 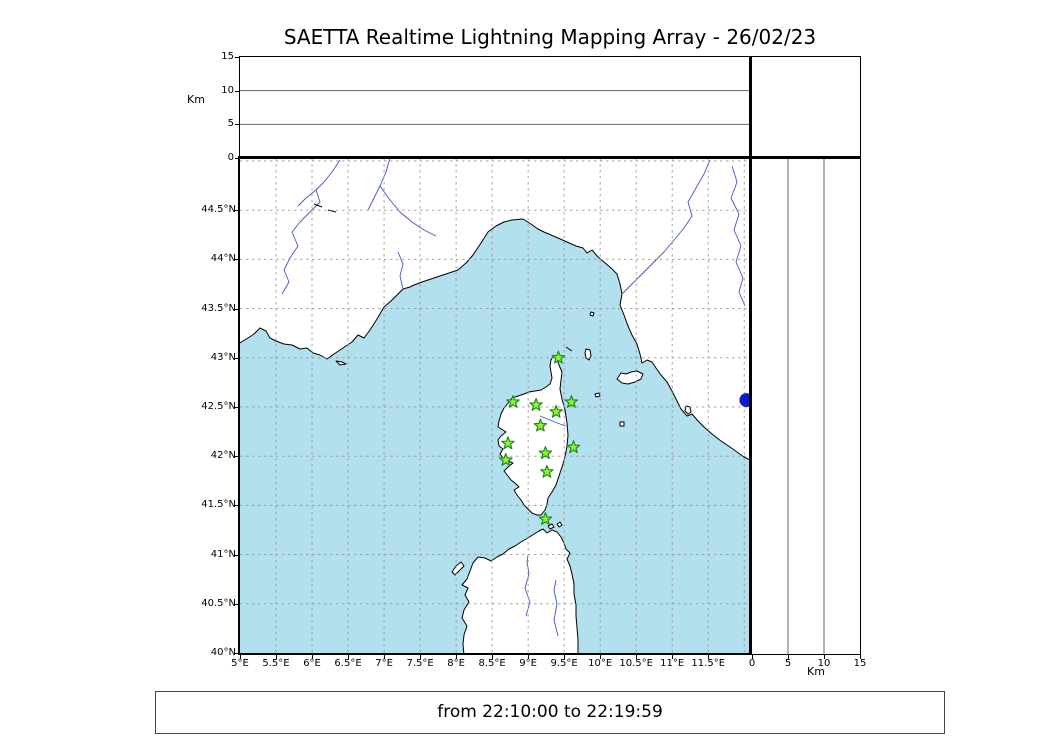 What do you see at coordinates (311, 227) in the screenshot?
I see `river-durance` at bounding box center [311, 227].